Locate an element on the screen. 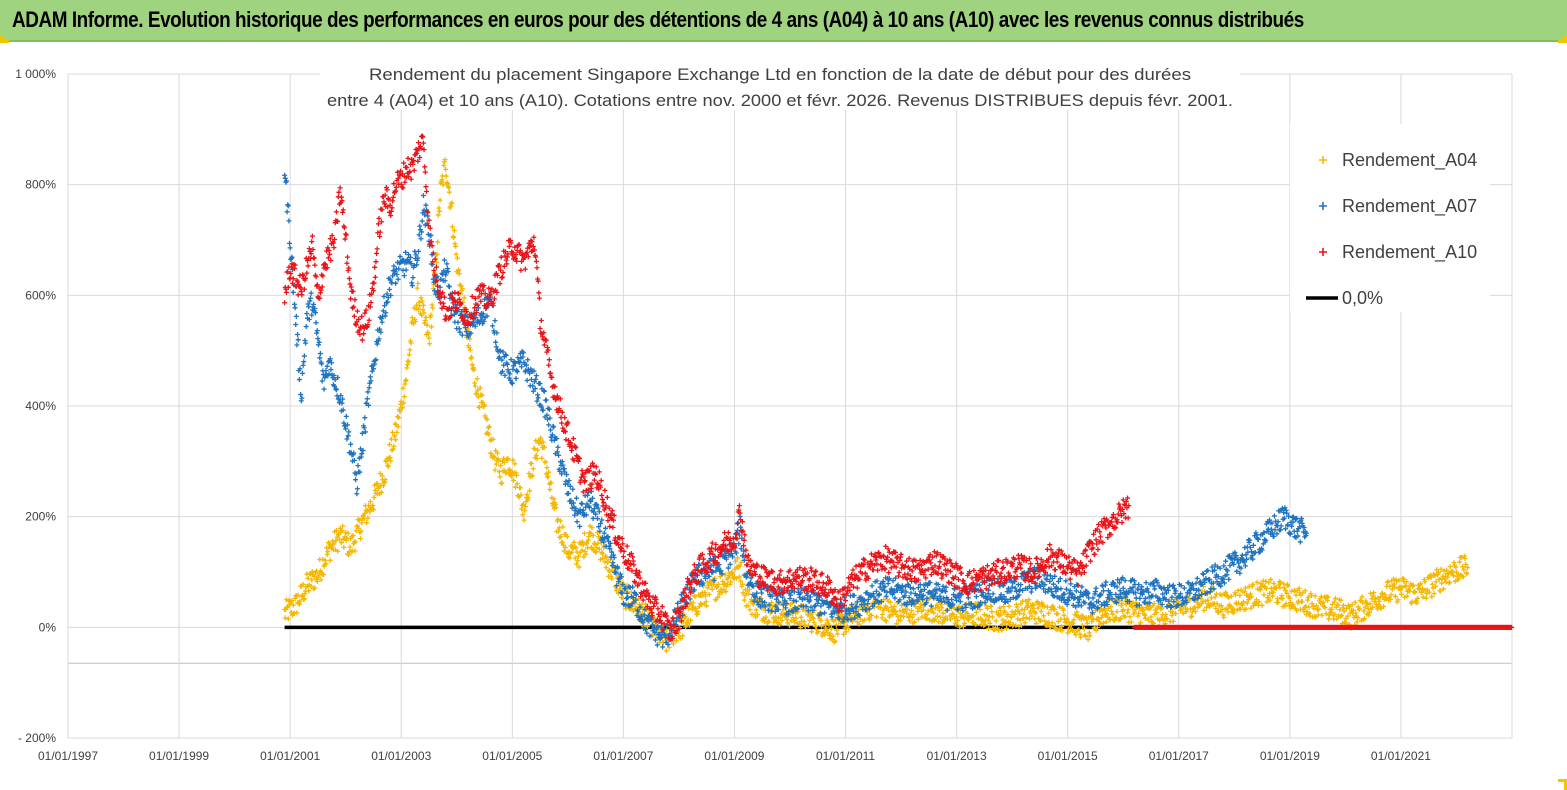 The image size is (1567, 790). y-tick-label: - 200% is located at coordinates (37, 738).